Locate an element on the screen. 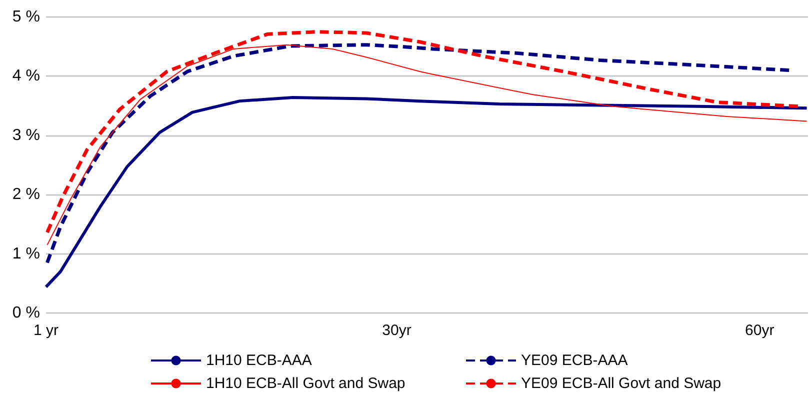 This screenshot has height=400, width=810. y-tick-label: 5 % is located at coordinates (26, 17).